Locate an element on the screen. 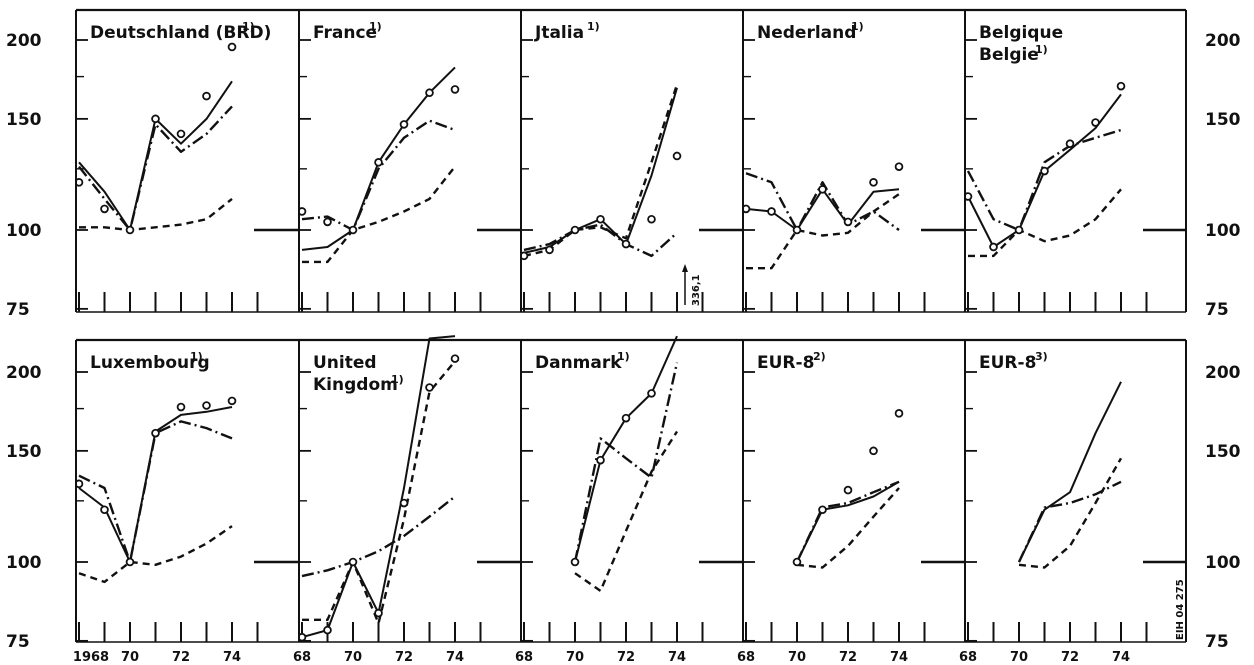 The height and width of the screenshot is (665, 1254). panel-footnote-marker: 2) is located at coordinates (819, 356).